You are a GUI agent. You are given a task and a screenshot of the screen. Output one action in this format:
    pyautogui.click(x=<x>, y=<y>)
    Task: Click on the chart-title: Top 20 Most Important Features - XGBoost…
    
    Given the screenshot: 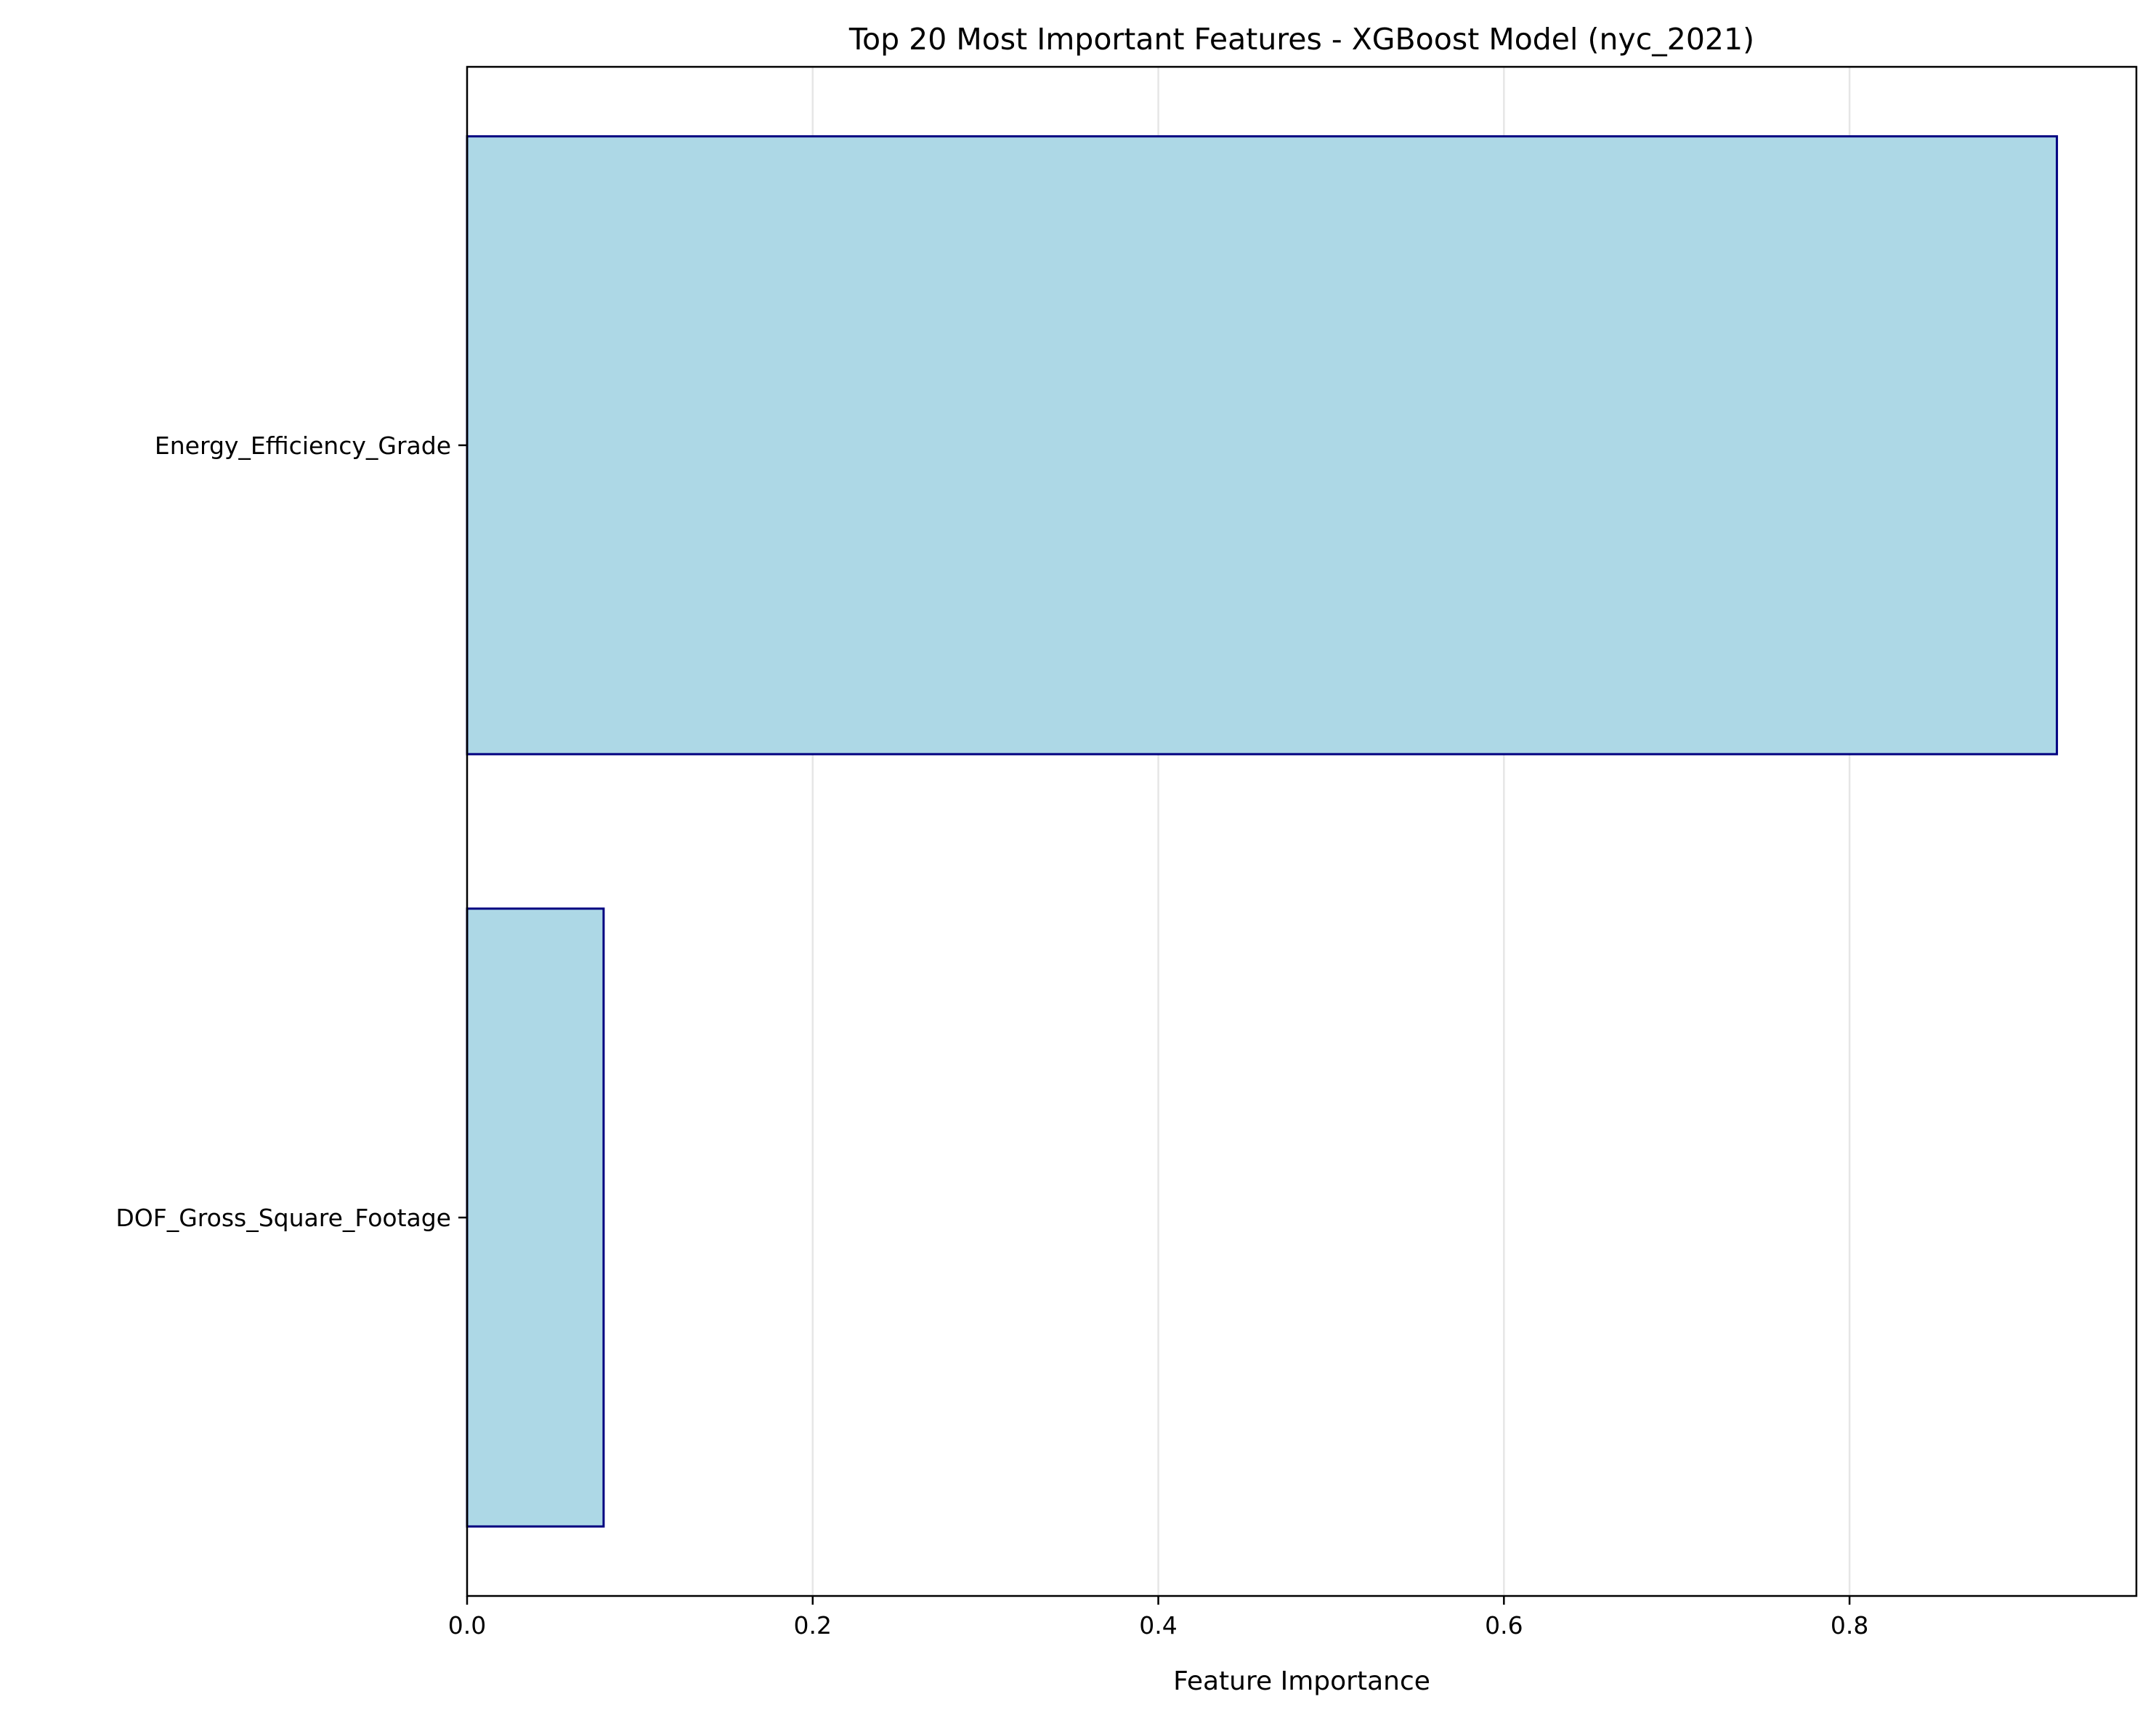 What is the action you would take?
    pyautogui.click(x=1301, y=39)
    